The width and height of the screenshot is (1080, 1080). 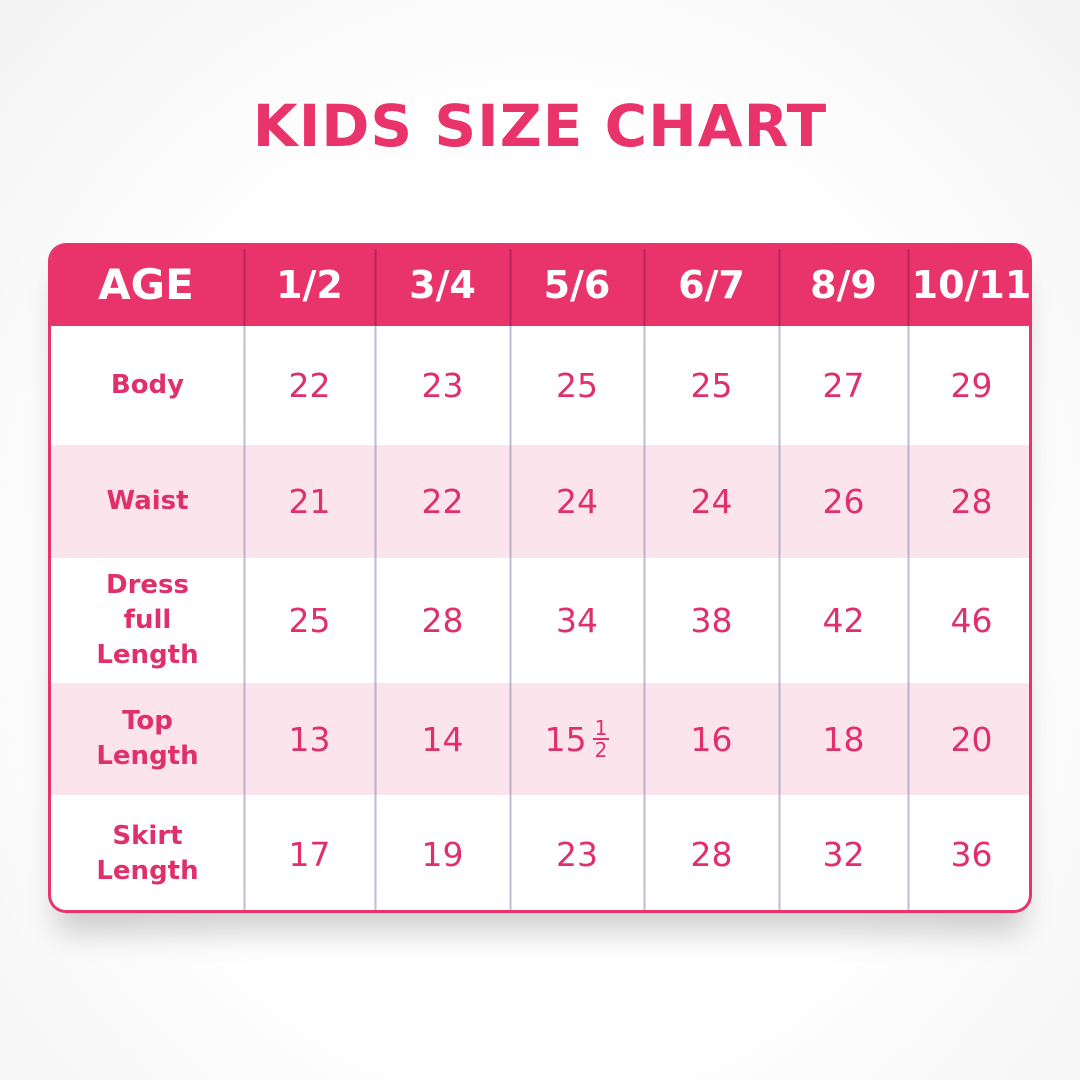 What do you see at coordinates (442, 739) in the screenshot?
I see `table-cell: 14` at bounding box center [442, 739].